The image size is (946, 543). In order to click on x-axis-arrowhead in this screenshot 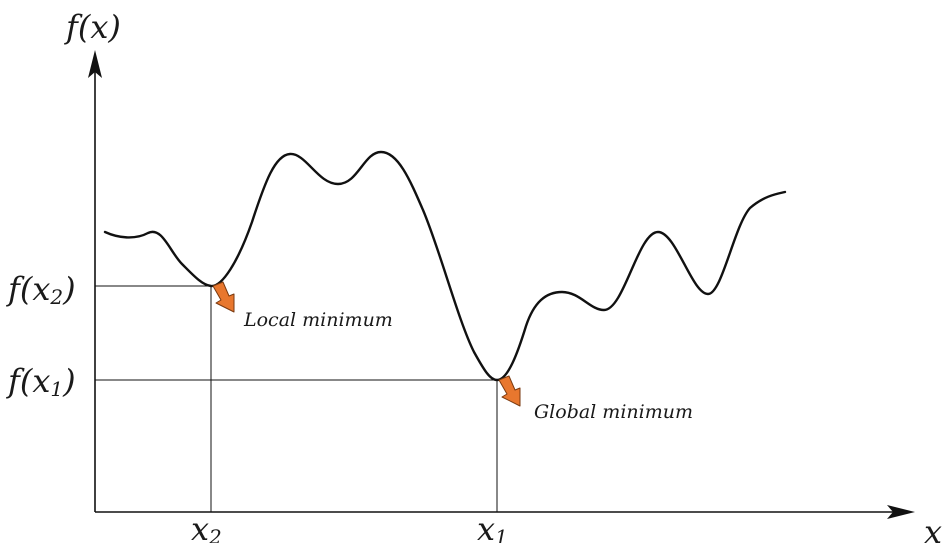, I will do `click(901, 512)`.